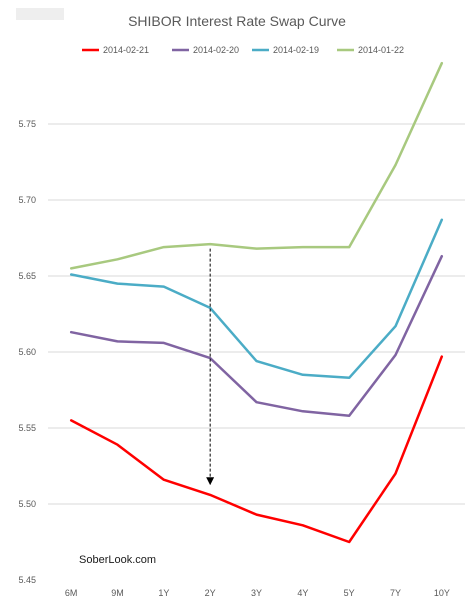 The width and height of the screenshot is (474, 606). Describe the element at coordinates (27, 580) in the screenshot. I see `y-tick-label: 5.45` at that location.